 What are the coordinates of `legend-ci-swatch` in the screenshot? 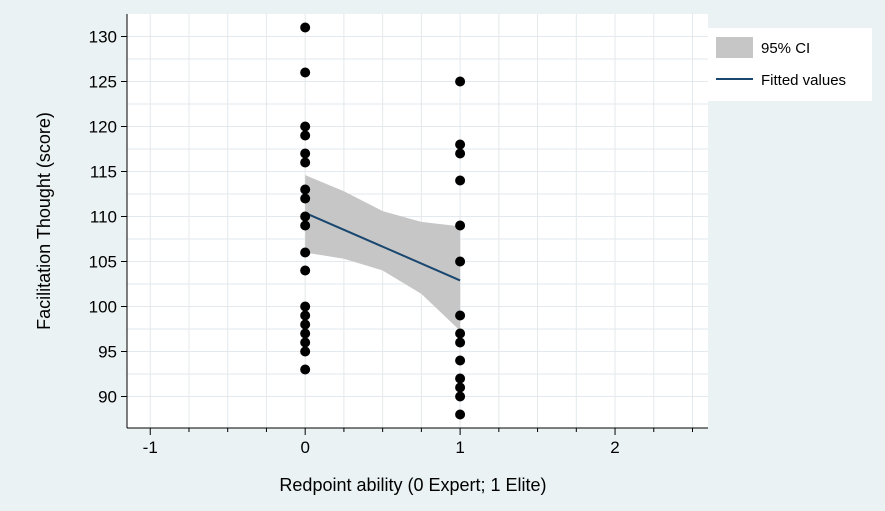 It's located at (734, 47).